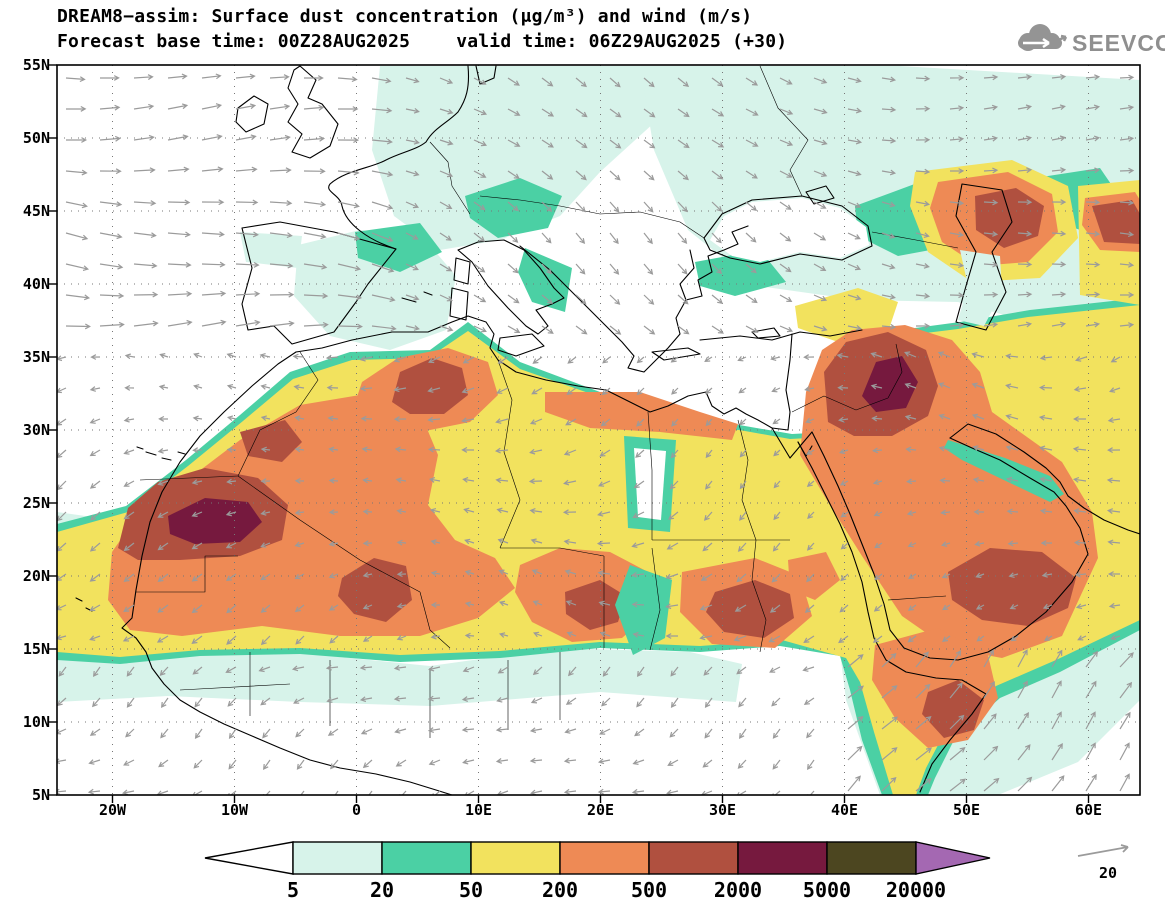 The width and height of the screenshot is (1165, 907). What do you see at coordinates (1108, 873) in the screenshot?
I see `wind-reference-value: 20` at bounding box center [1108, 873].